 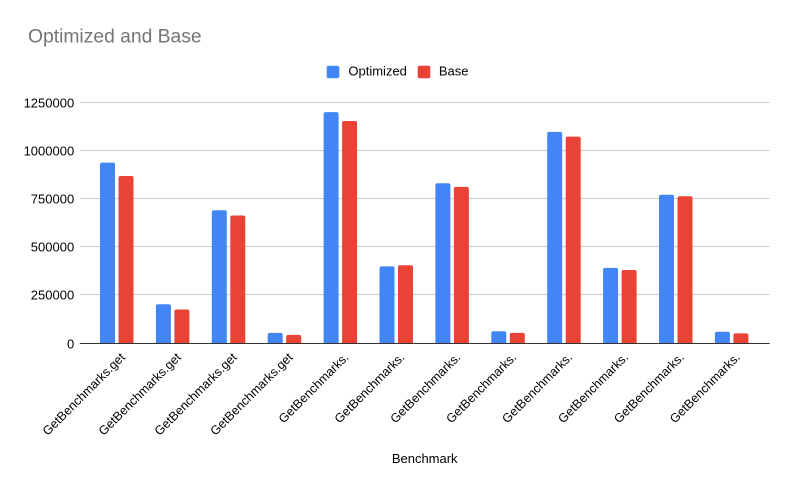 I want to click on svg-text: Base, so click(x=454, y=71).